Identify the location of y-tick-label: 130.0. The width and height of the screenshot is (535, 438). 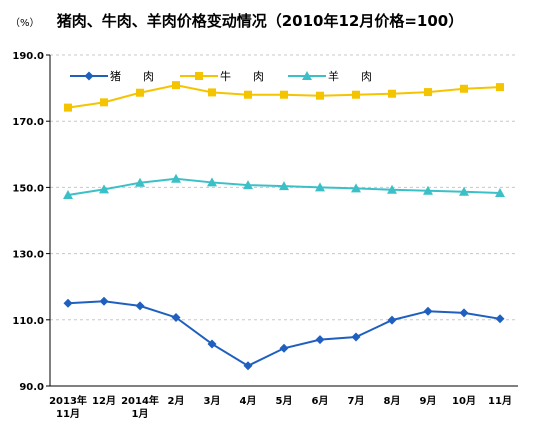
(28, 255).